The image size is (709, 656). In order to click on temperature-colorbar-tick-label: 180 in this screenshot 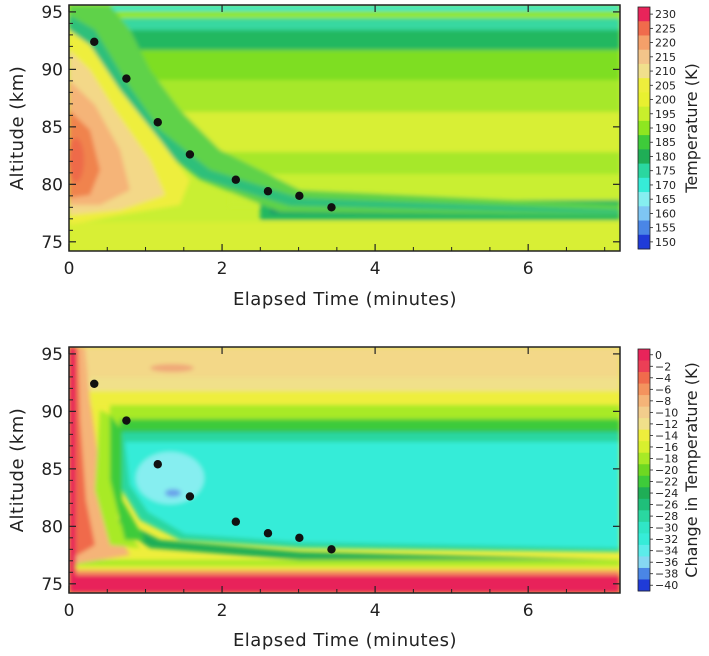, I will do `click(665, 156)`.